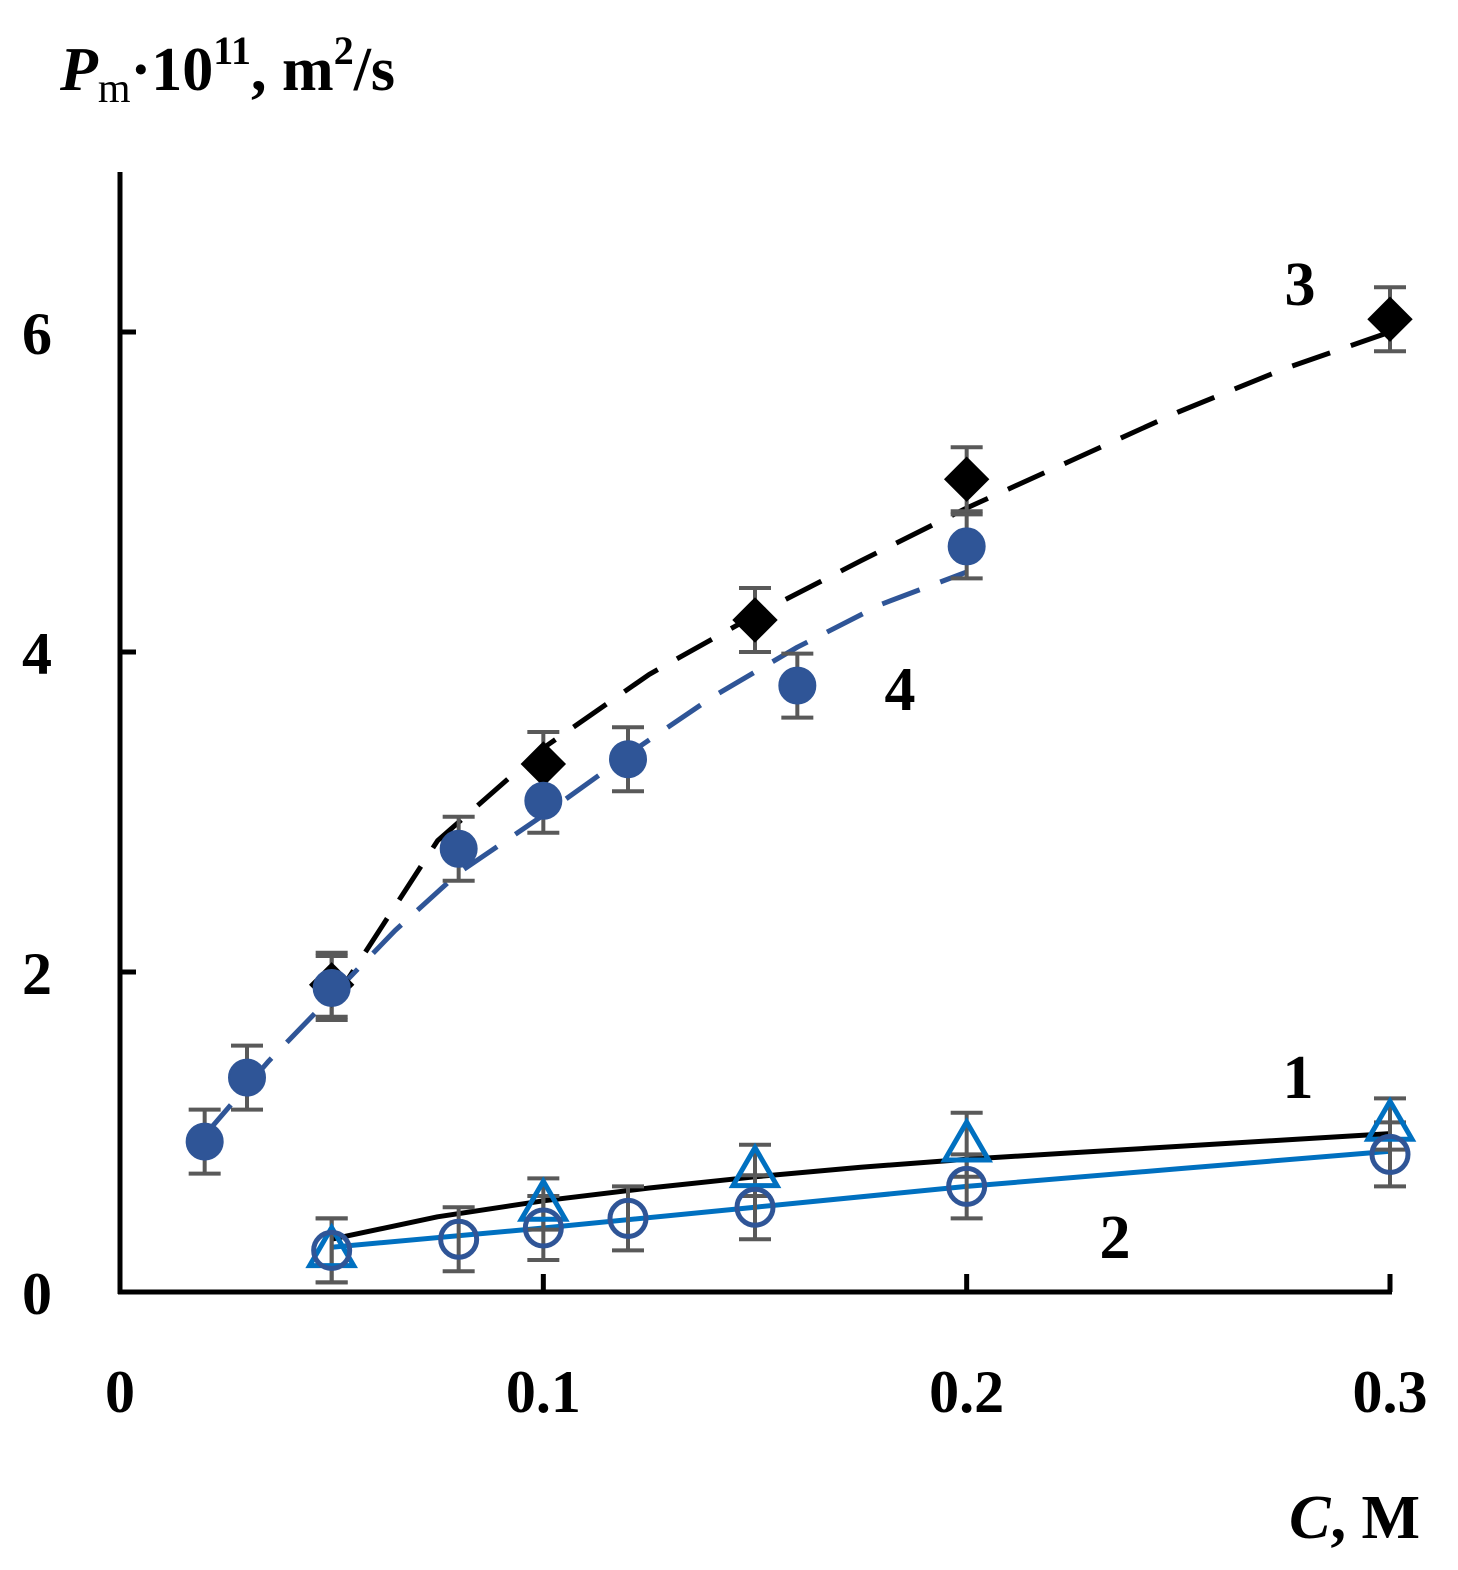 The image size is (1458, 1570). I want to click on series-label-3: 3, so click(1300, 285).